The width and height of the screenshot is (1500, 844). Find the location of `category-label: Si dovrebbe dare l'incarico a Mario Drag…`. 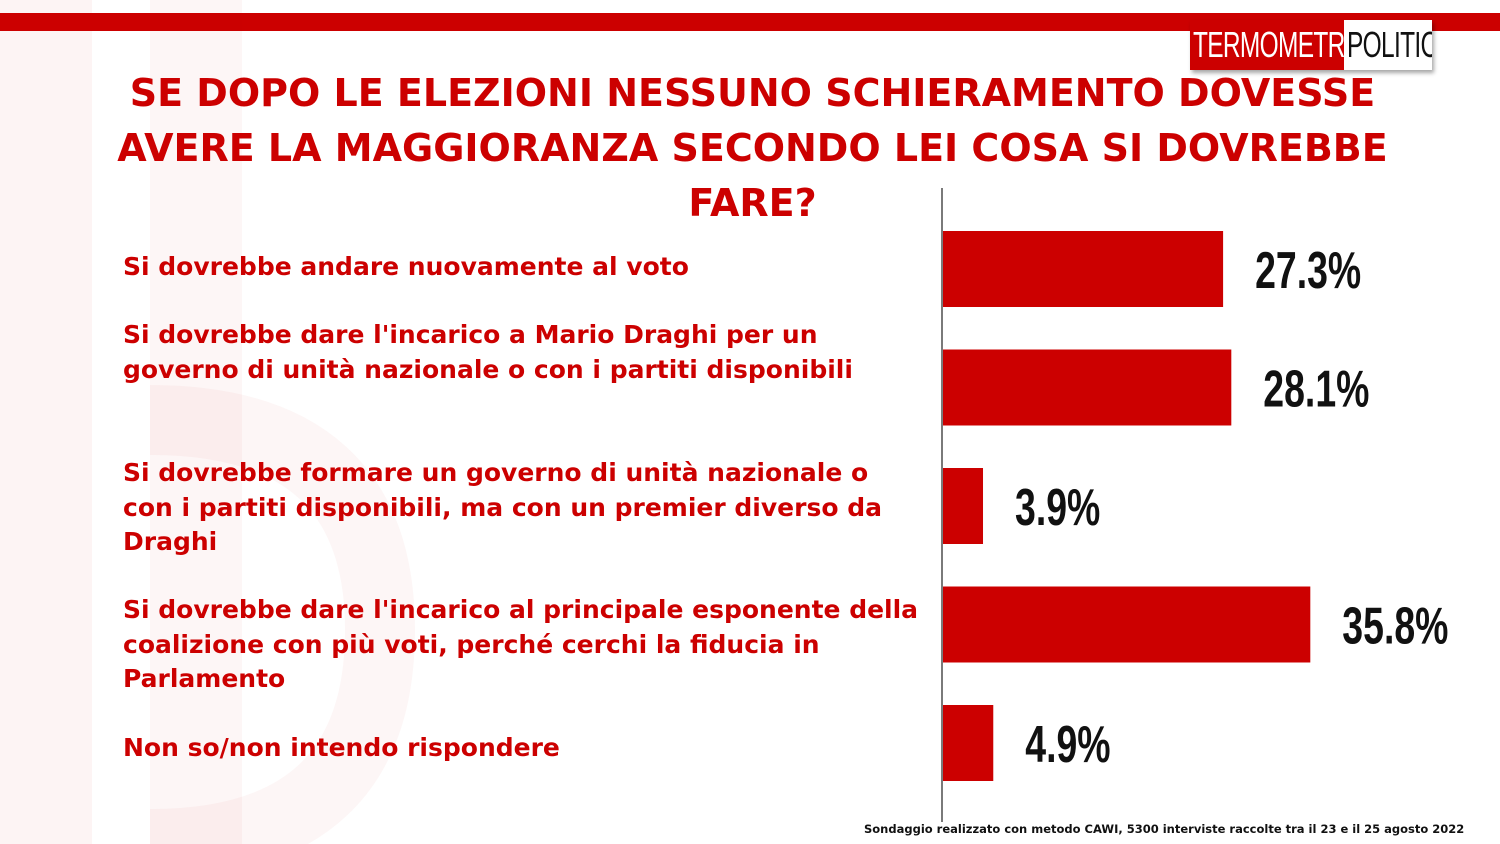

category-label: Si dovrebbe dare l'incarico a Mario Drag… is located at coordinates (488, 352).